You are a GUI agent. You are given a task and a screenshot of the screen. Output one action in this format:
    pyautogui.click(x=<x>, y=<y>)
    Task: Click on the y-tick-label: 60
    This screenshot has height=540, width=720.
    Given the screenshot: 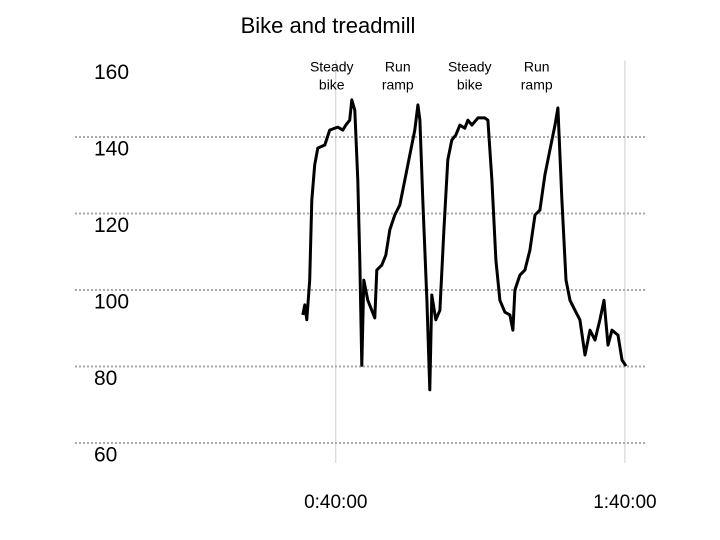 What is the action you would take?
    pyautogui.click(x=105, y=455)
    